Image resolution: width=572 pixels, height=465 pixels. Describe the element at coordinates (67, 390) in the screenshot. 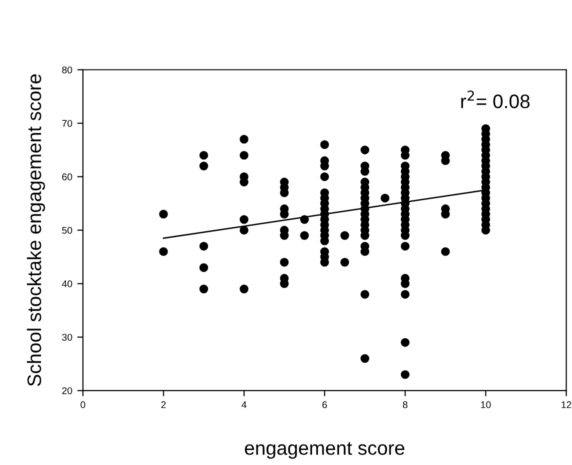

I see `y-tick-label: 20` at that location.